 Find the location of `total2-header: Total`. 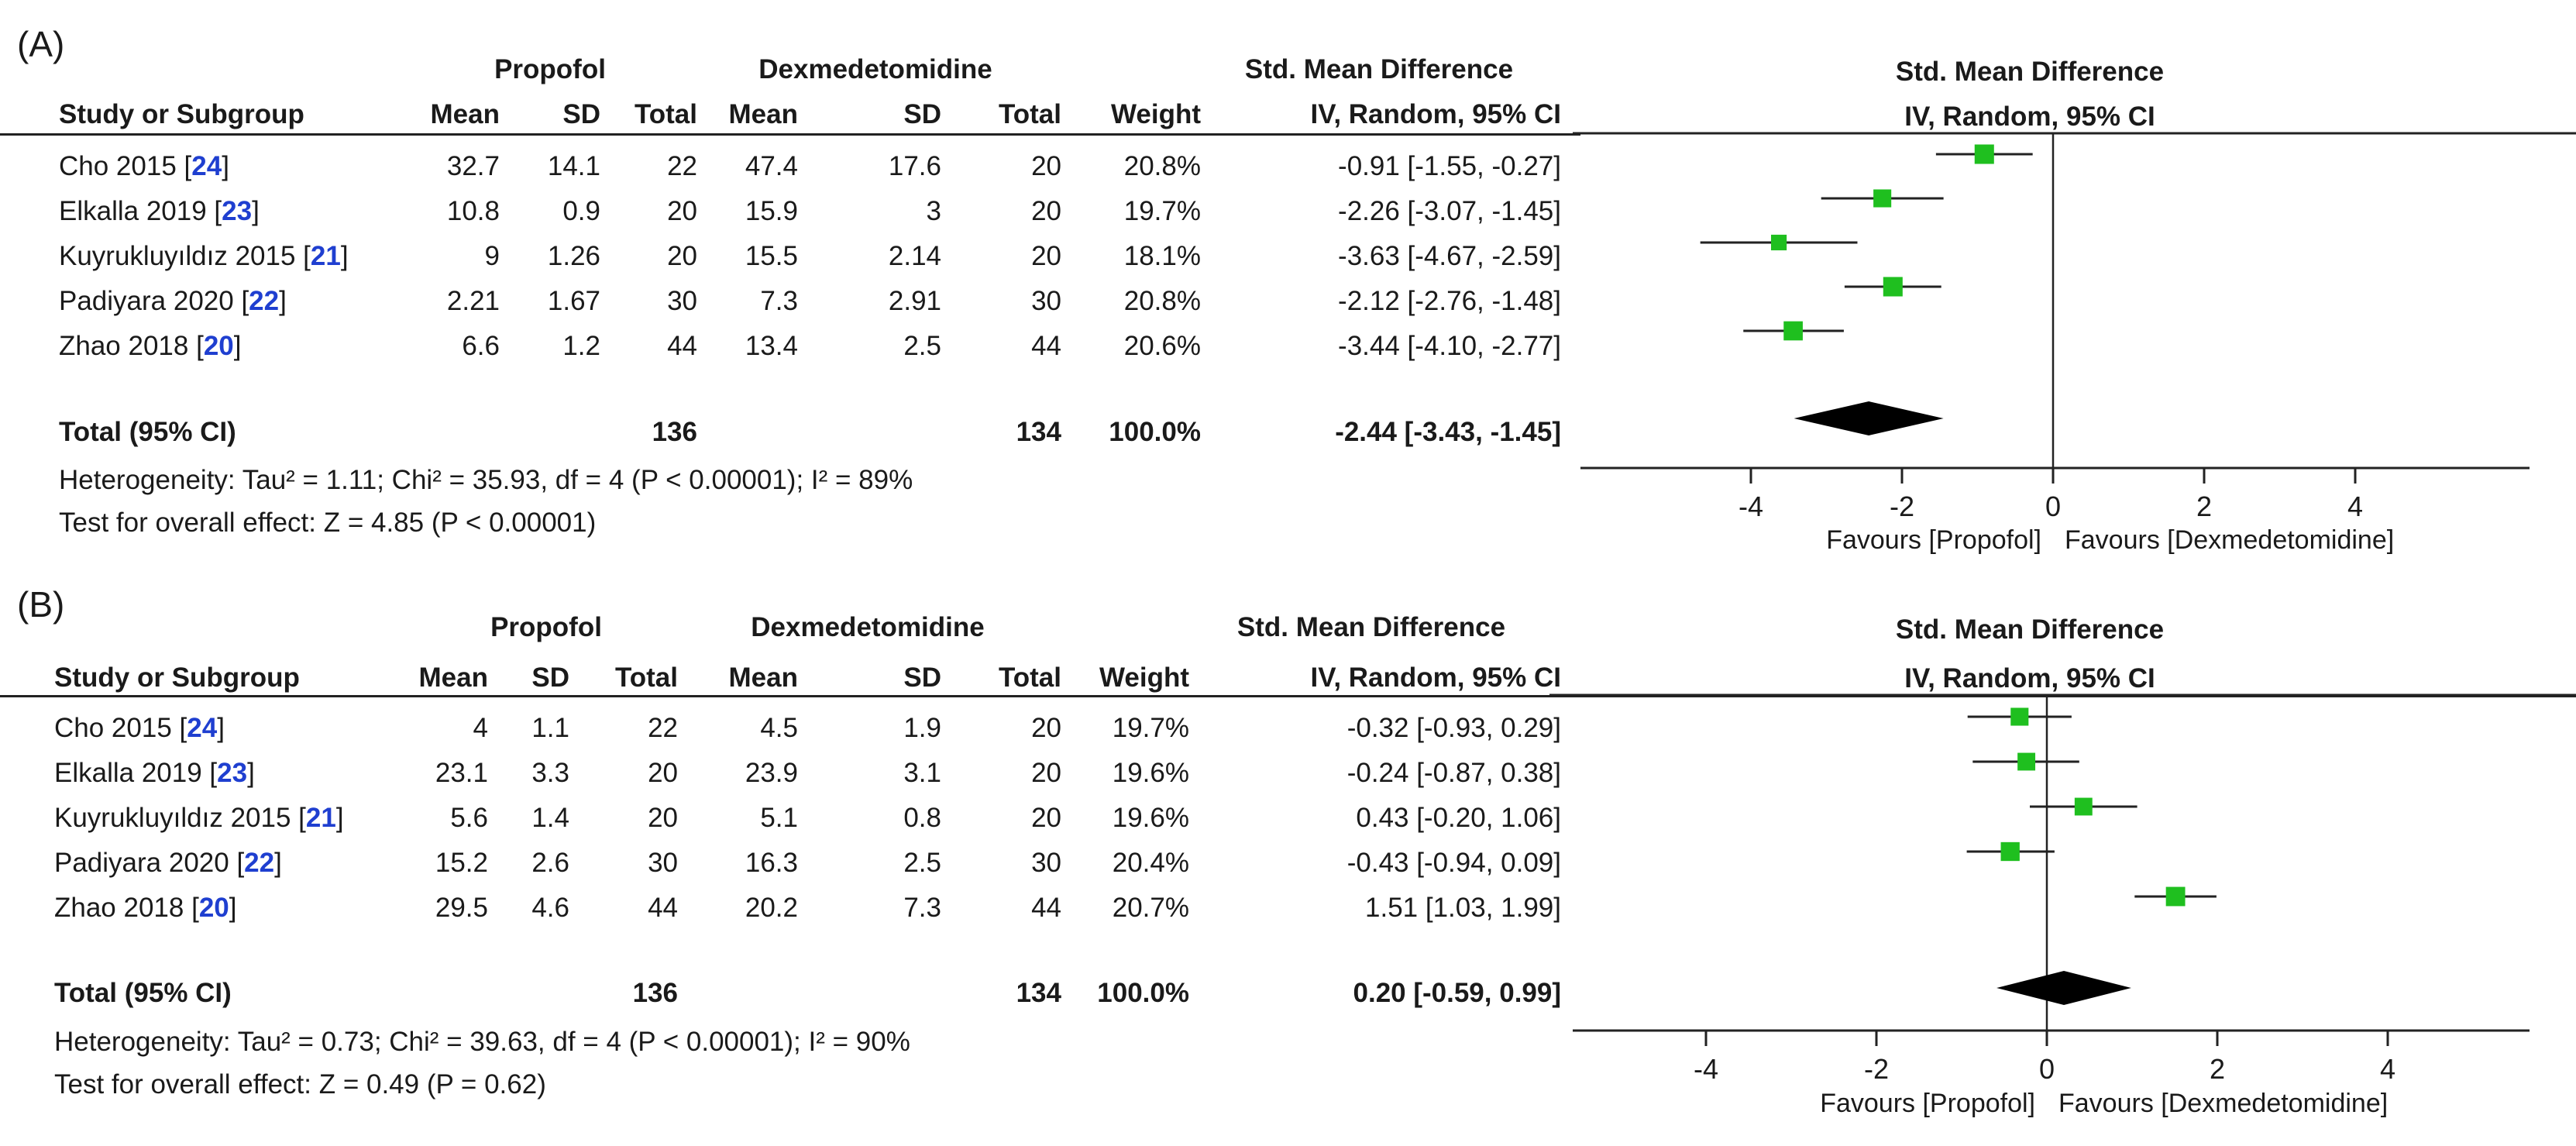

total2-header: Total is located at coordinates (1029, 114).